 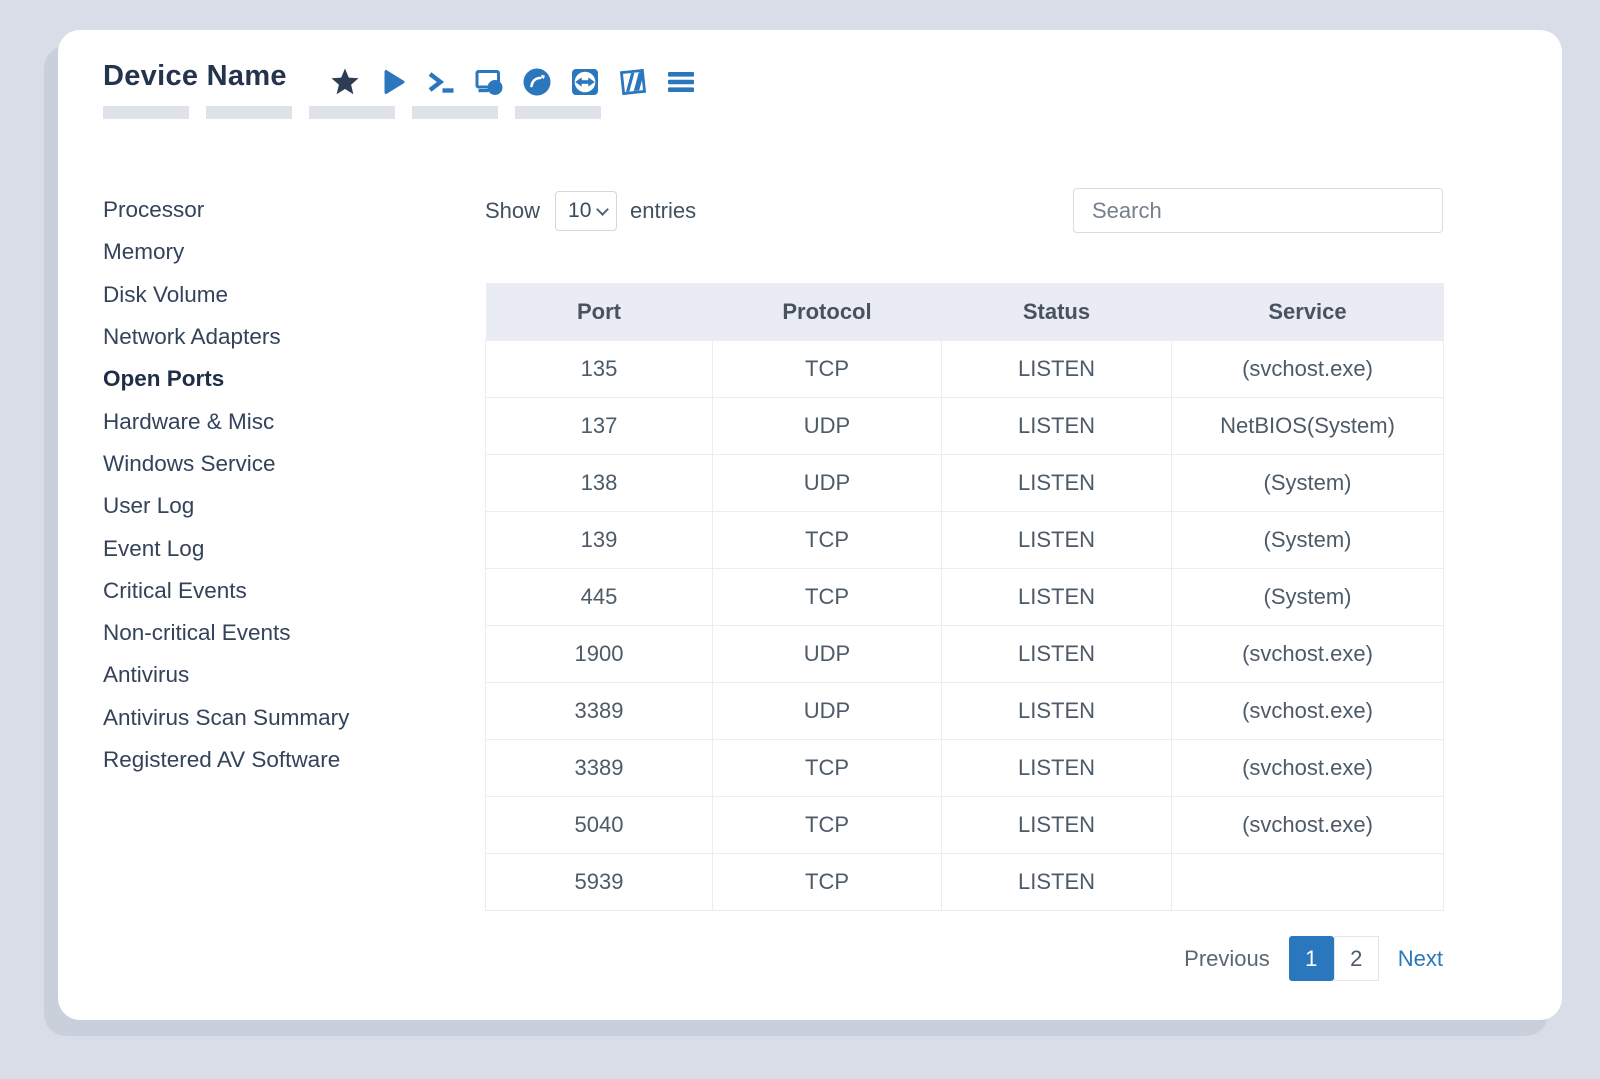 What do you see at coordinates (226, 717) in the screenshot?
I see `sidebar-item-antivirus-scan-summary: Antivirus Scan Summary` at bounding box center [226, 717].